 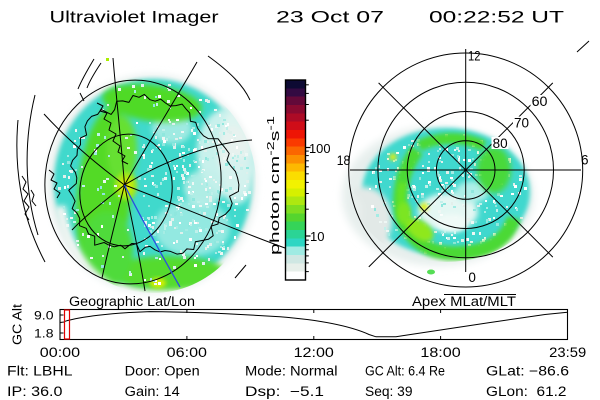 I want to click on svg-text: Seq: 39, so click(x=389, y=391).